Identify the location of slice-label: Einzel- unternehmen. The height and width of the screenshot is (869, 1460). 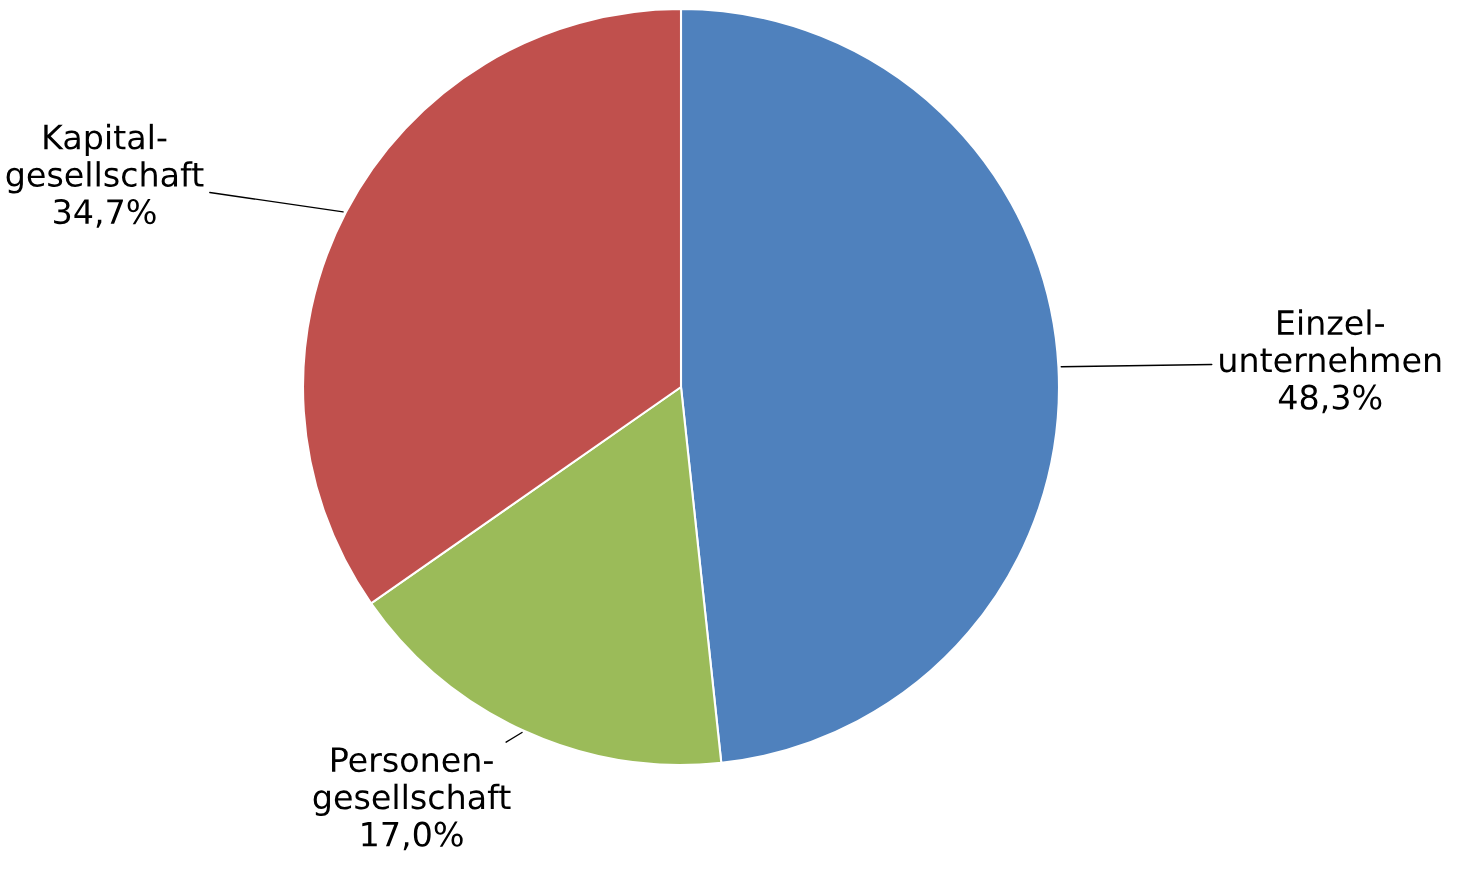
(1330, 341).